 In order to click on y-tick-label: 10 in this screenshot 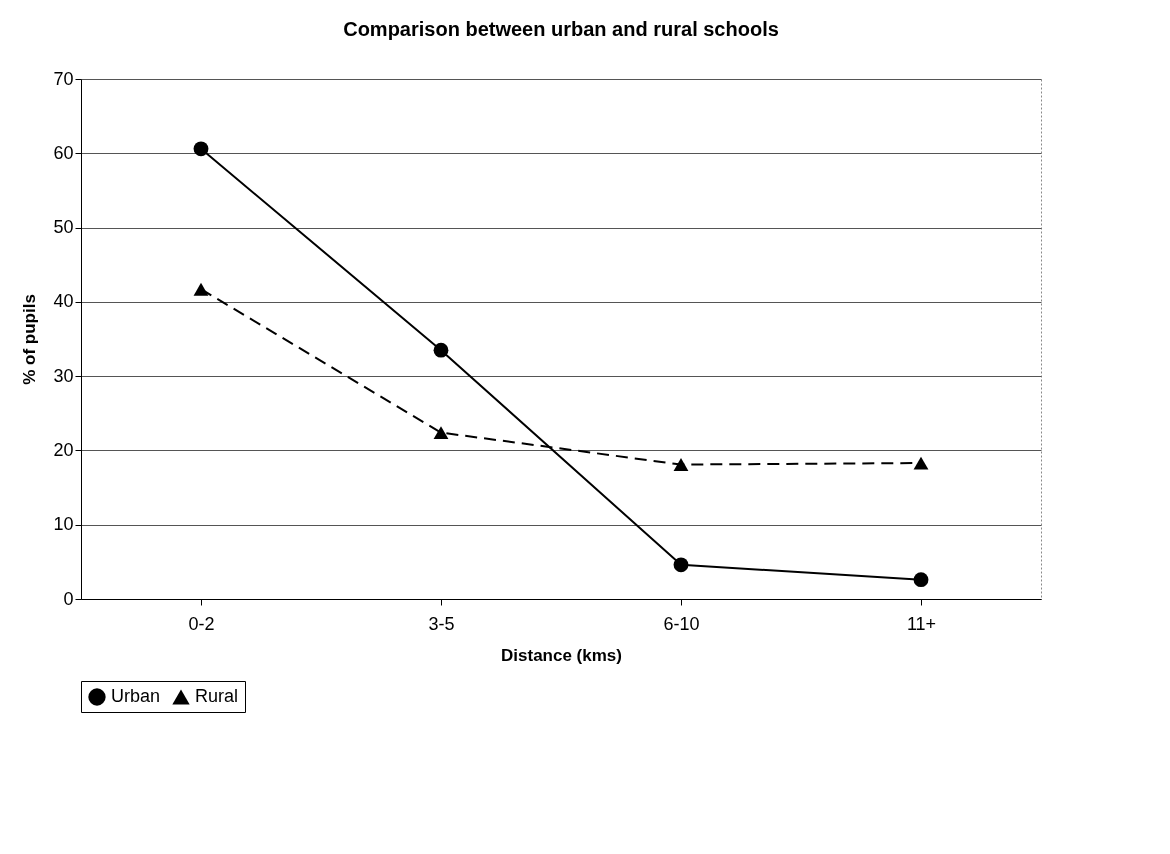, I will do `click(63, 524)`.